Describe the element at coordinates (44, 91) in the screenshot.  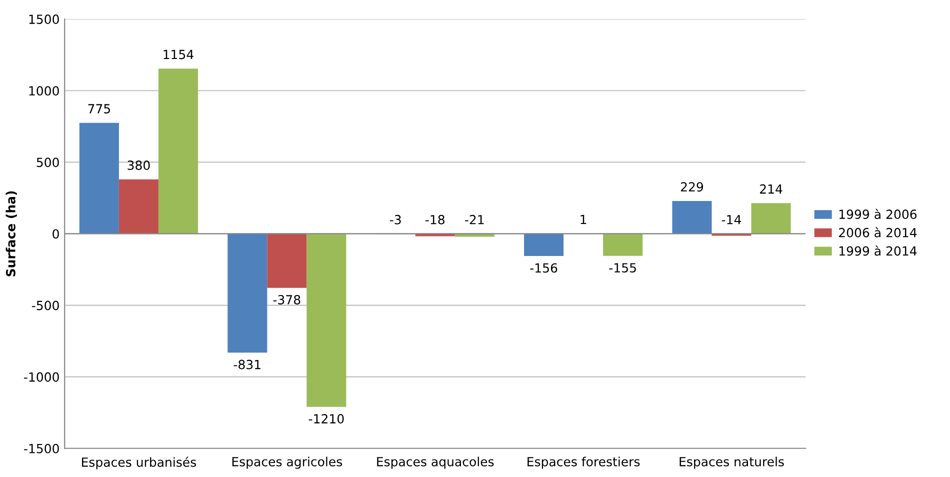
I see `y-tick-label: 1000` at that location.